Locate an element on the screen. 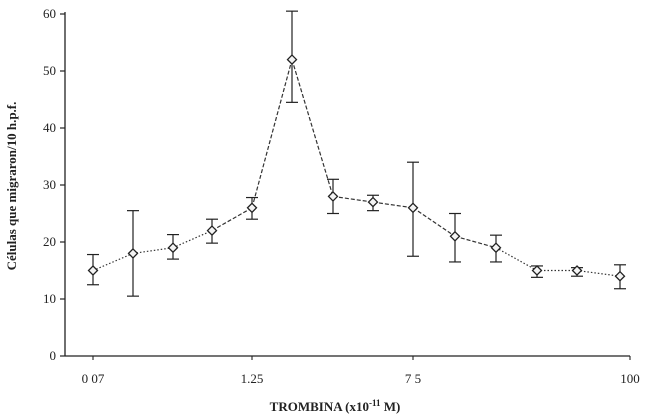 This screenshot has height=417, width=652. y-tick-label: 30 is located at coordinates (49, 184).